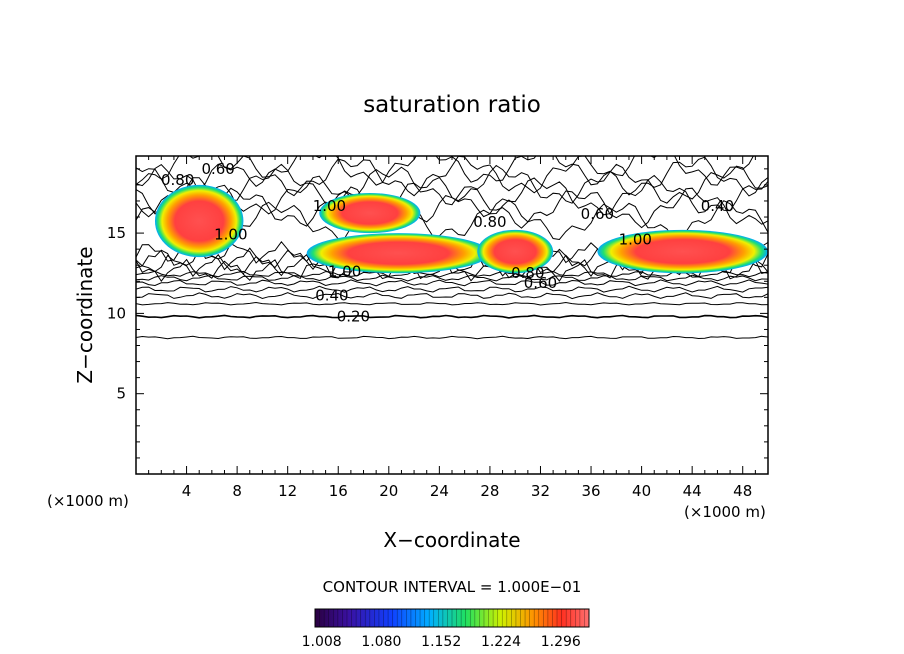 Image resolution: width=904 pixels, height=654 pixels. I want to click on x-tick-label: 4, so click(187, 491).